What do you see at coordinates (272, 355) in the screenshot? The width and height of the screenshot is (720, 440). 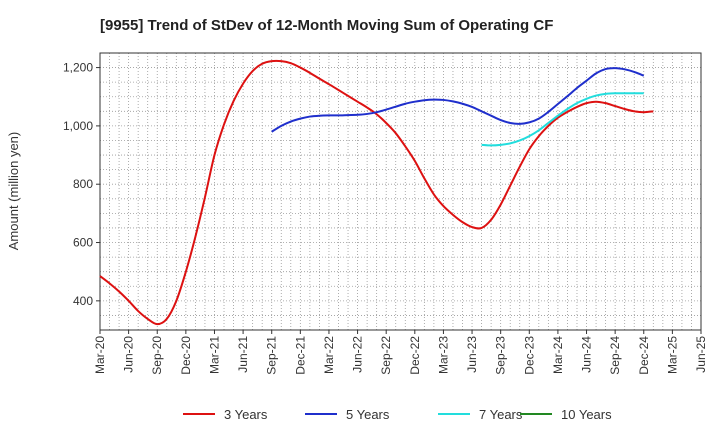 I see `x-tick-label: Sep-21` at bounding box center [272, 355].